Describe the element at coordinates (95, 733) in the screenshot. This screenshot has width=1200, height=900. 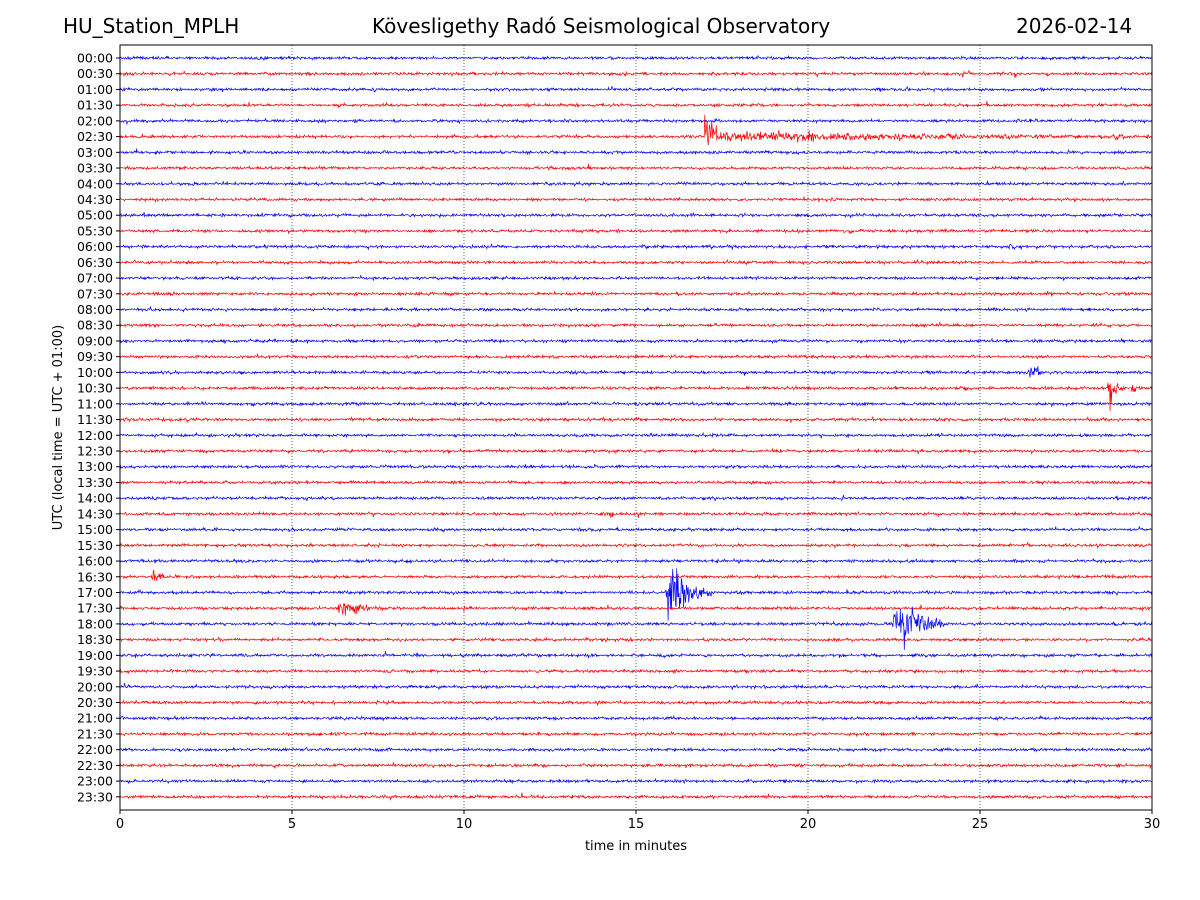
I see `y-tick-label: 21:30` at that location.